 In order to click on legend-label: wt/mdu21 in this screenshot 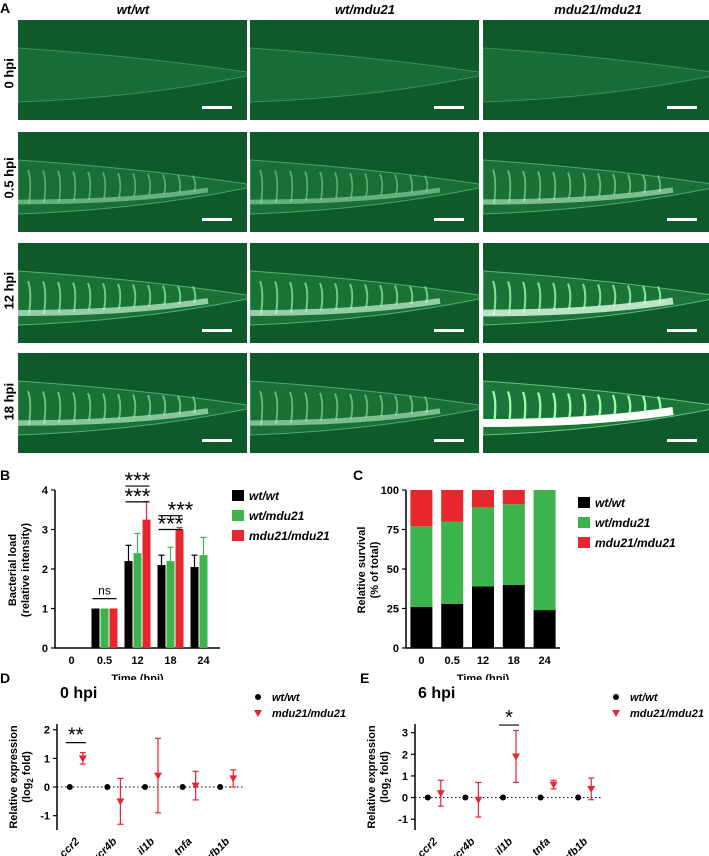, I will do `click(277, 516)`.